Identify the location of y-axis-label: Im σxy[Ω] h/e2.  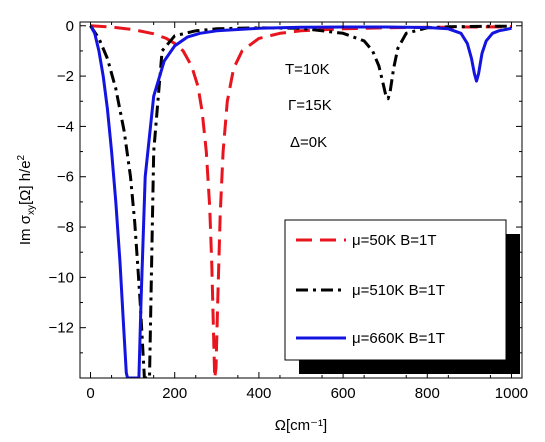
(26, 199).